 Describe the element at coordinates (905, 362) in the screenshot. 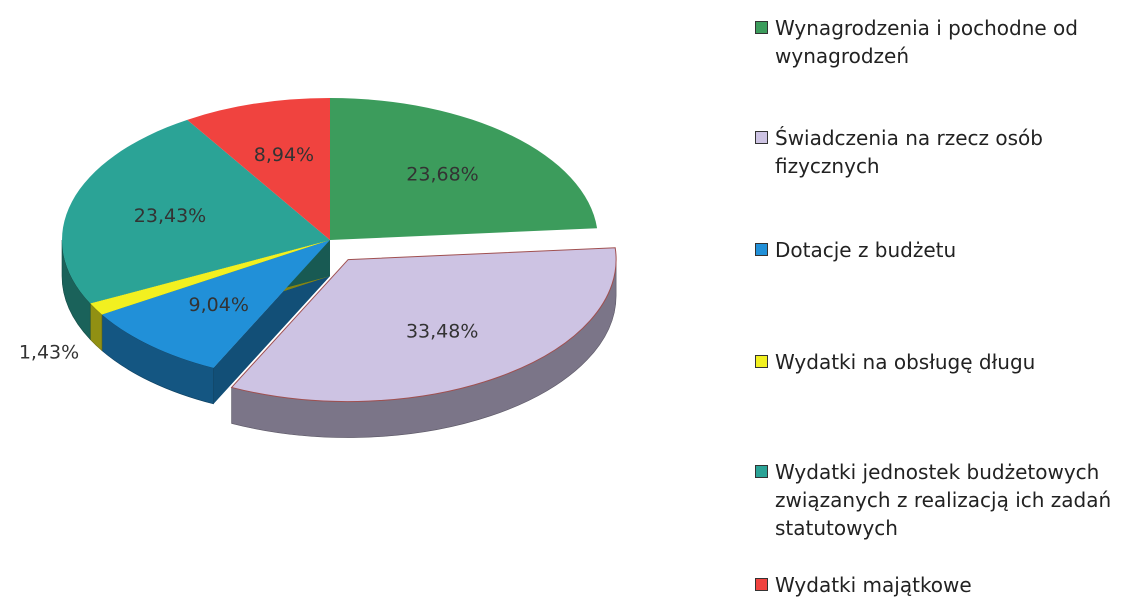

I see `legend-label: Wydatki na obsługę długu` at that location.